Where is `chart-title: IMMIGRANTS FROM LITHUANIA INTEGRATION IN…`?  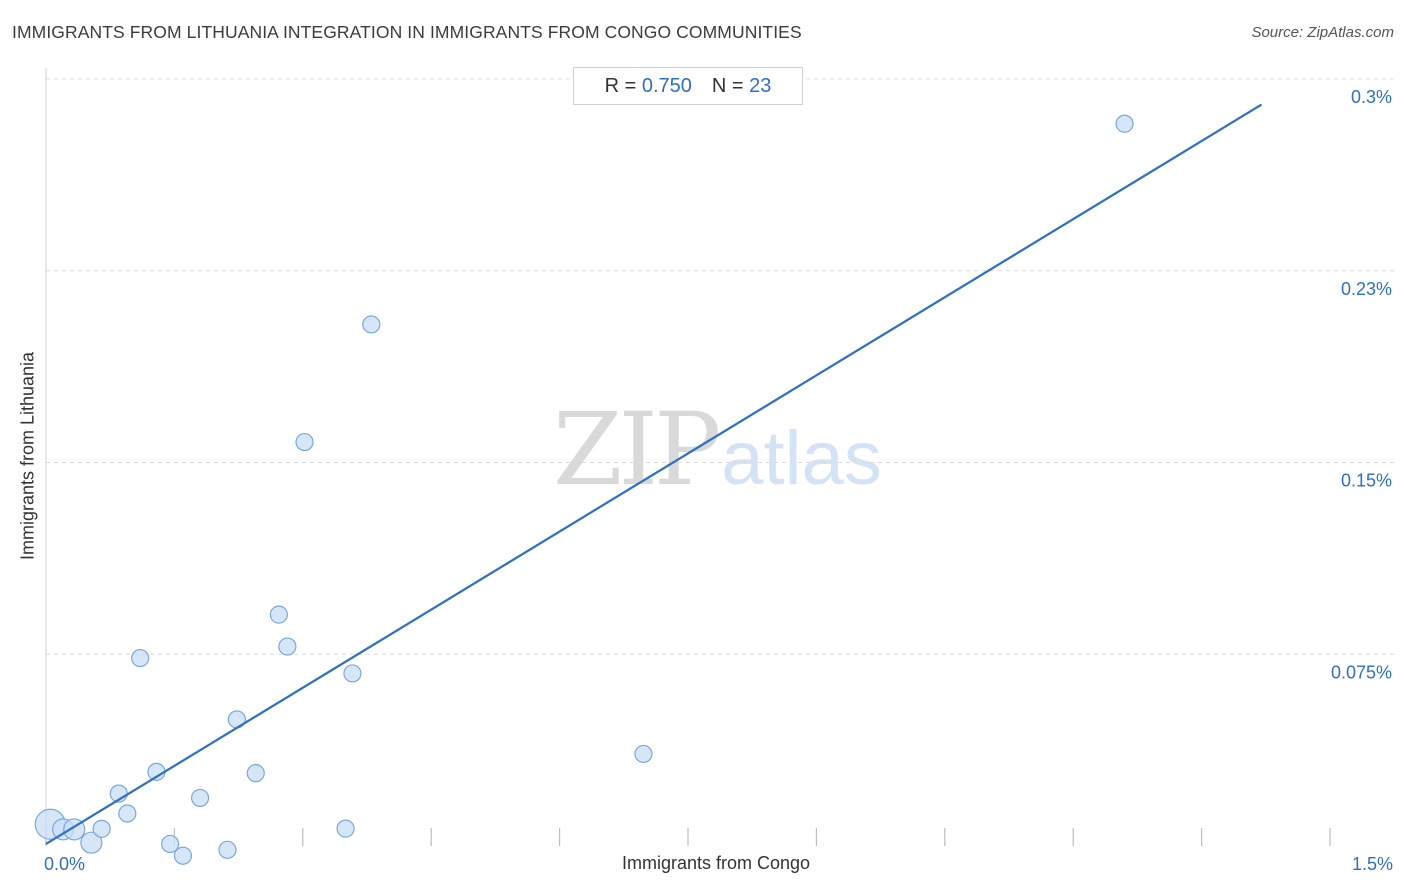 chart-title: IMMIGRANTS FROM LITHUANIA INTEGRATION IN… is located at coordinates (407, 32).